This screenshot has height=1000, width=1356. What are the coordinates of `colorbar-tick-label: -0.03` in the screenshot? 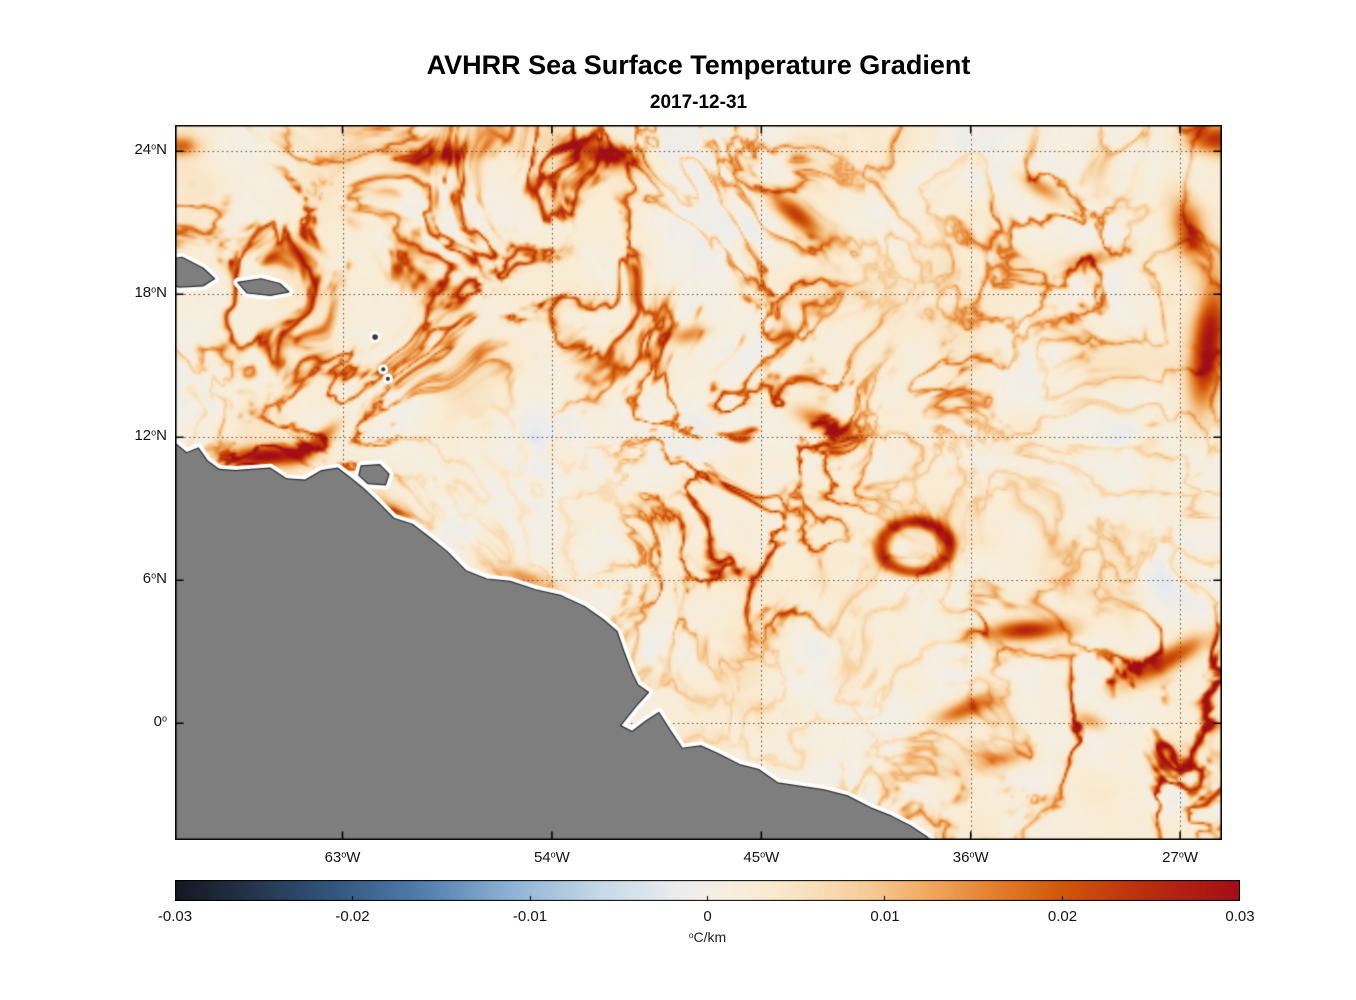 It's located at (175, 916).